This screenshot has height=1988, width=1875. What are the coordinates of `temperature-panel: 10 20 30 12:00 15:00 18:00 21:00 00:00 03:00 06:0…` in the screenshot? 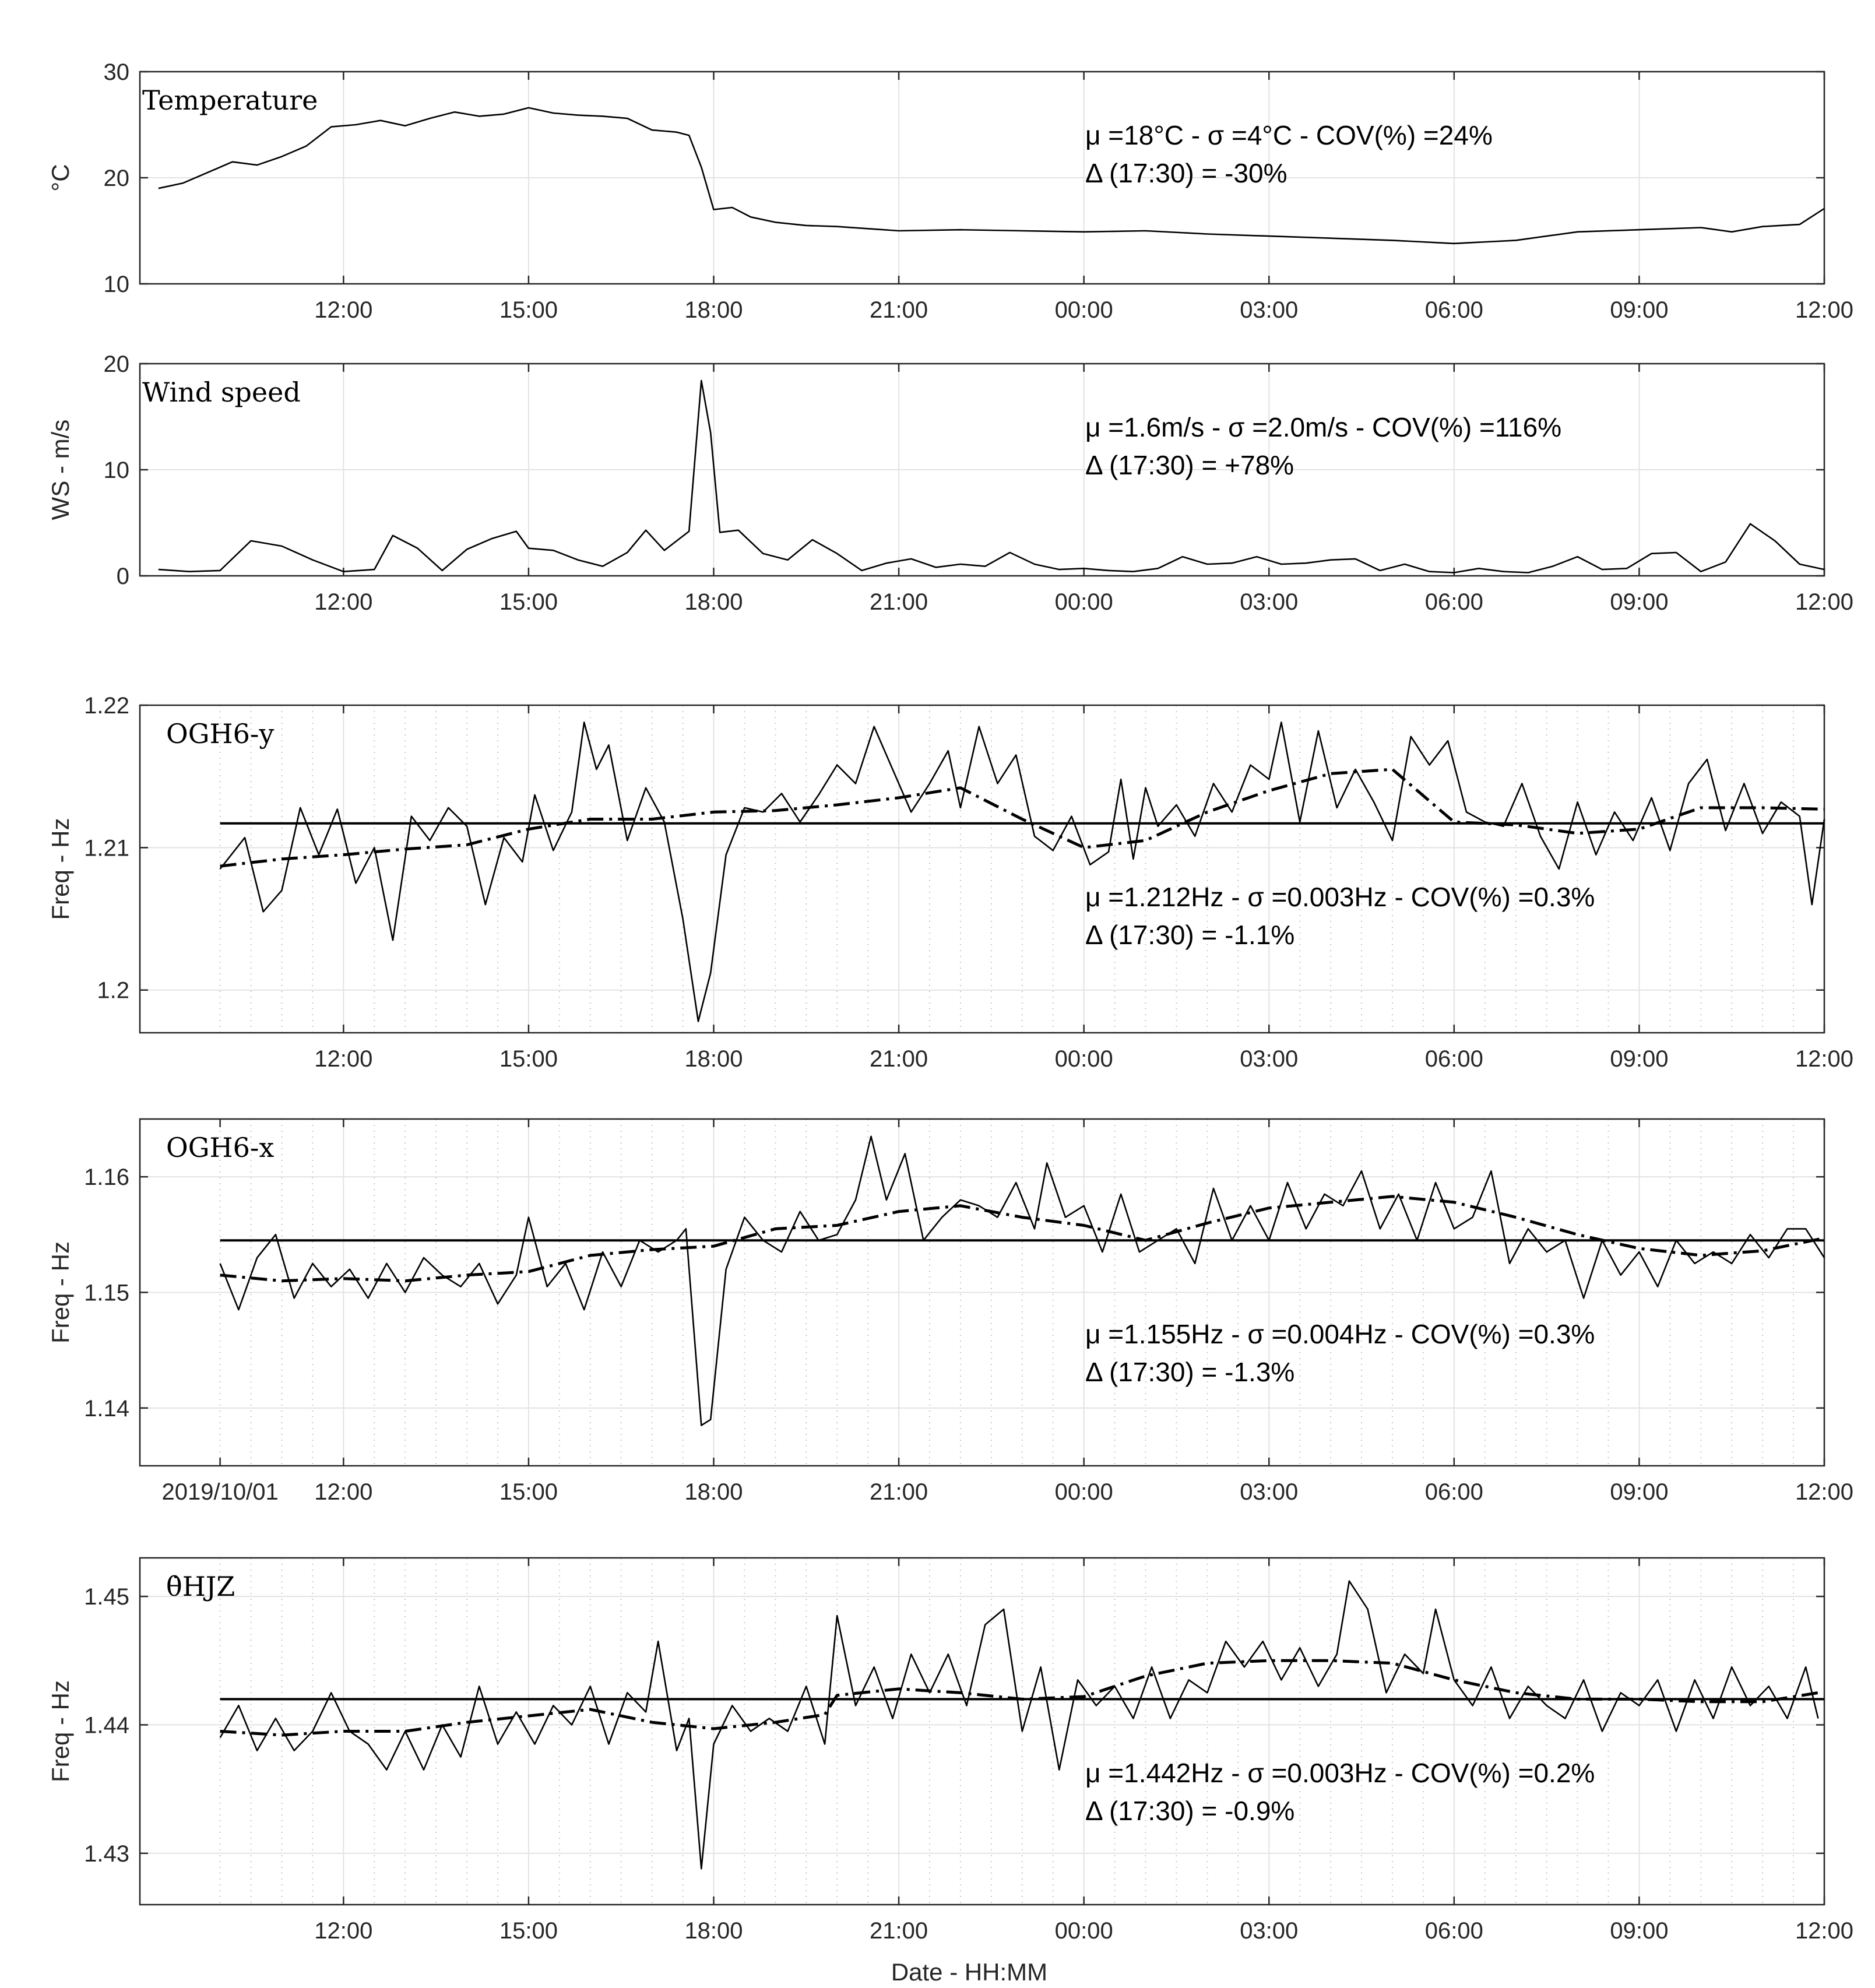 It's located at (950, 191).